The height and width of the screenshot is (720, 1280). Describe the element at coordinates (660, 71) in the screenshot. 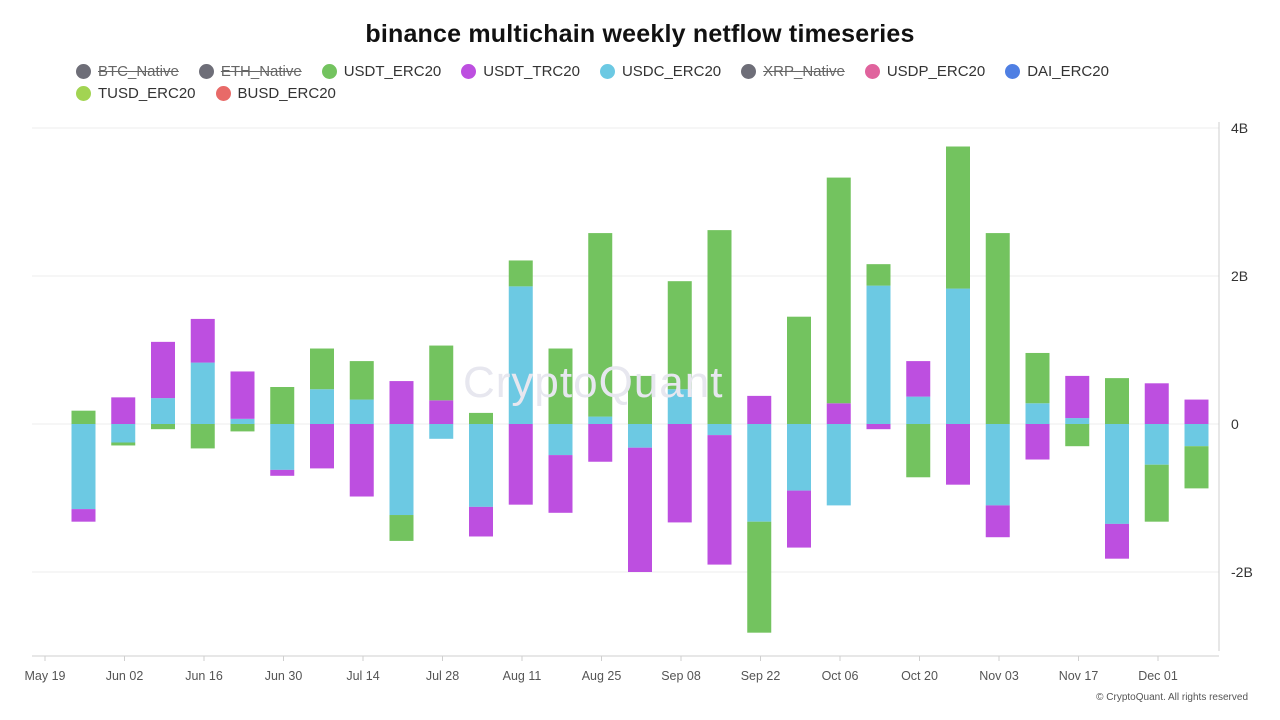

I see `legend-item-usdc-erc20: USDC_ERC20` at that location.